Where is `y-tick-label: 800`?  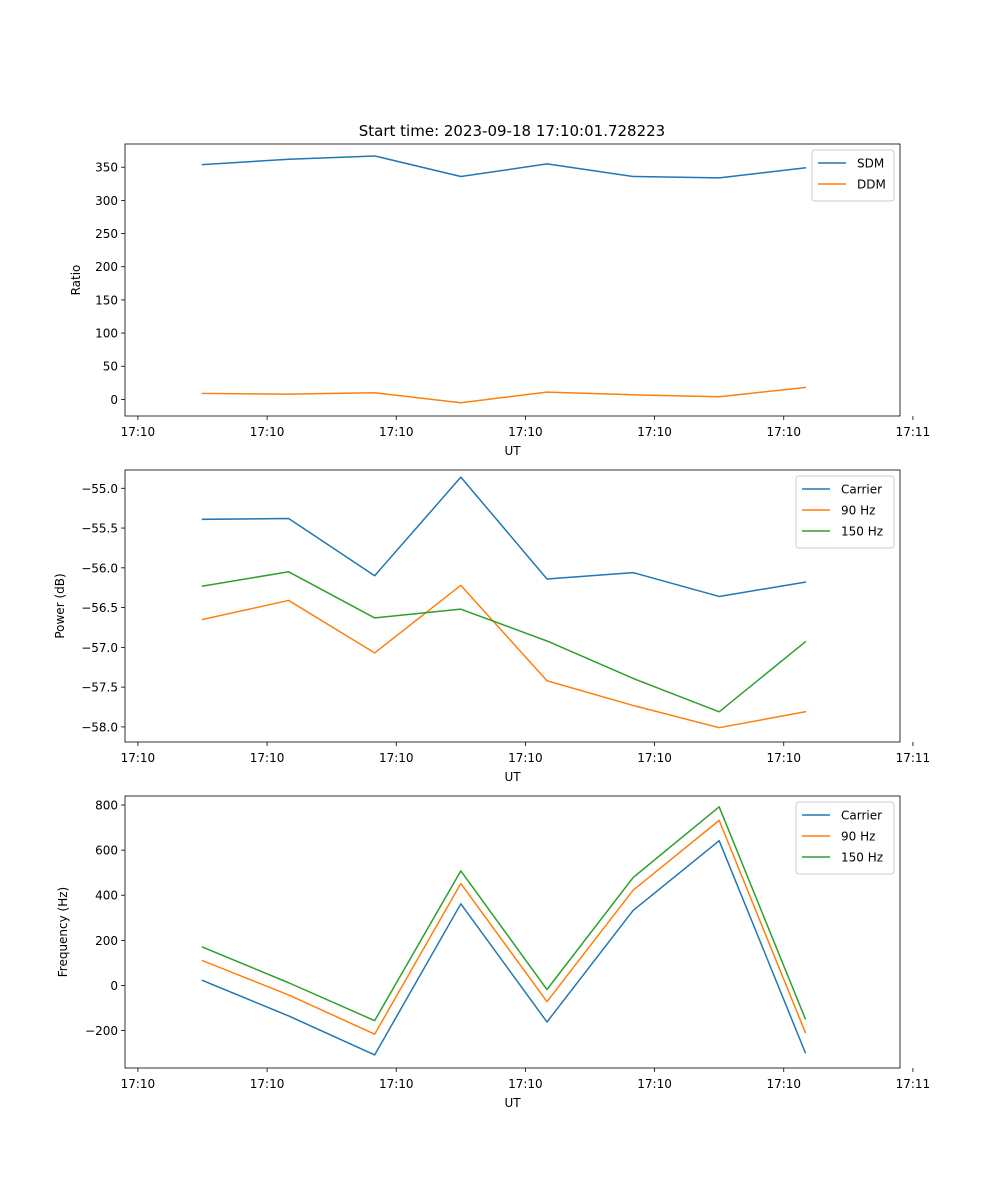 y-tick-label: 800 is located at coordinates (106, 806).